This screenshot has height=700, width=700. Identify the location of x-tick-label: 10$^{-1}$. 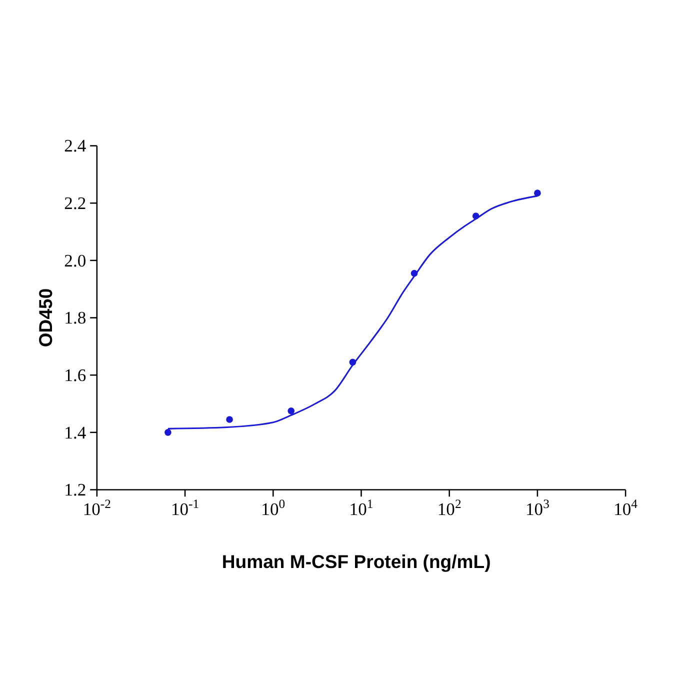
(185, 508).